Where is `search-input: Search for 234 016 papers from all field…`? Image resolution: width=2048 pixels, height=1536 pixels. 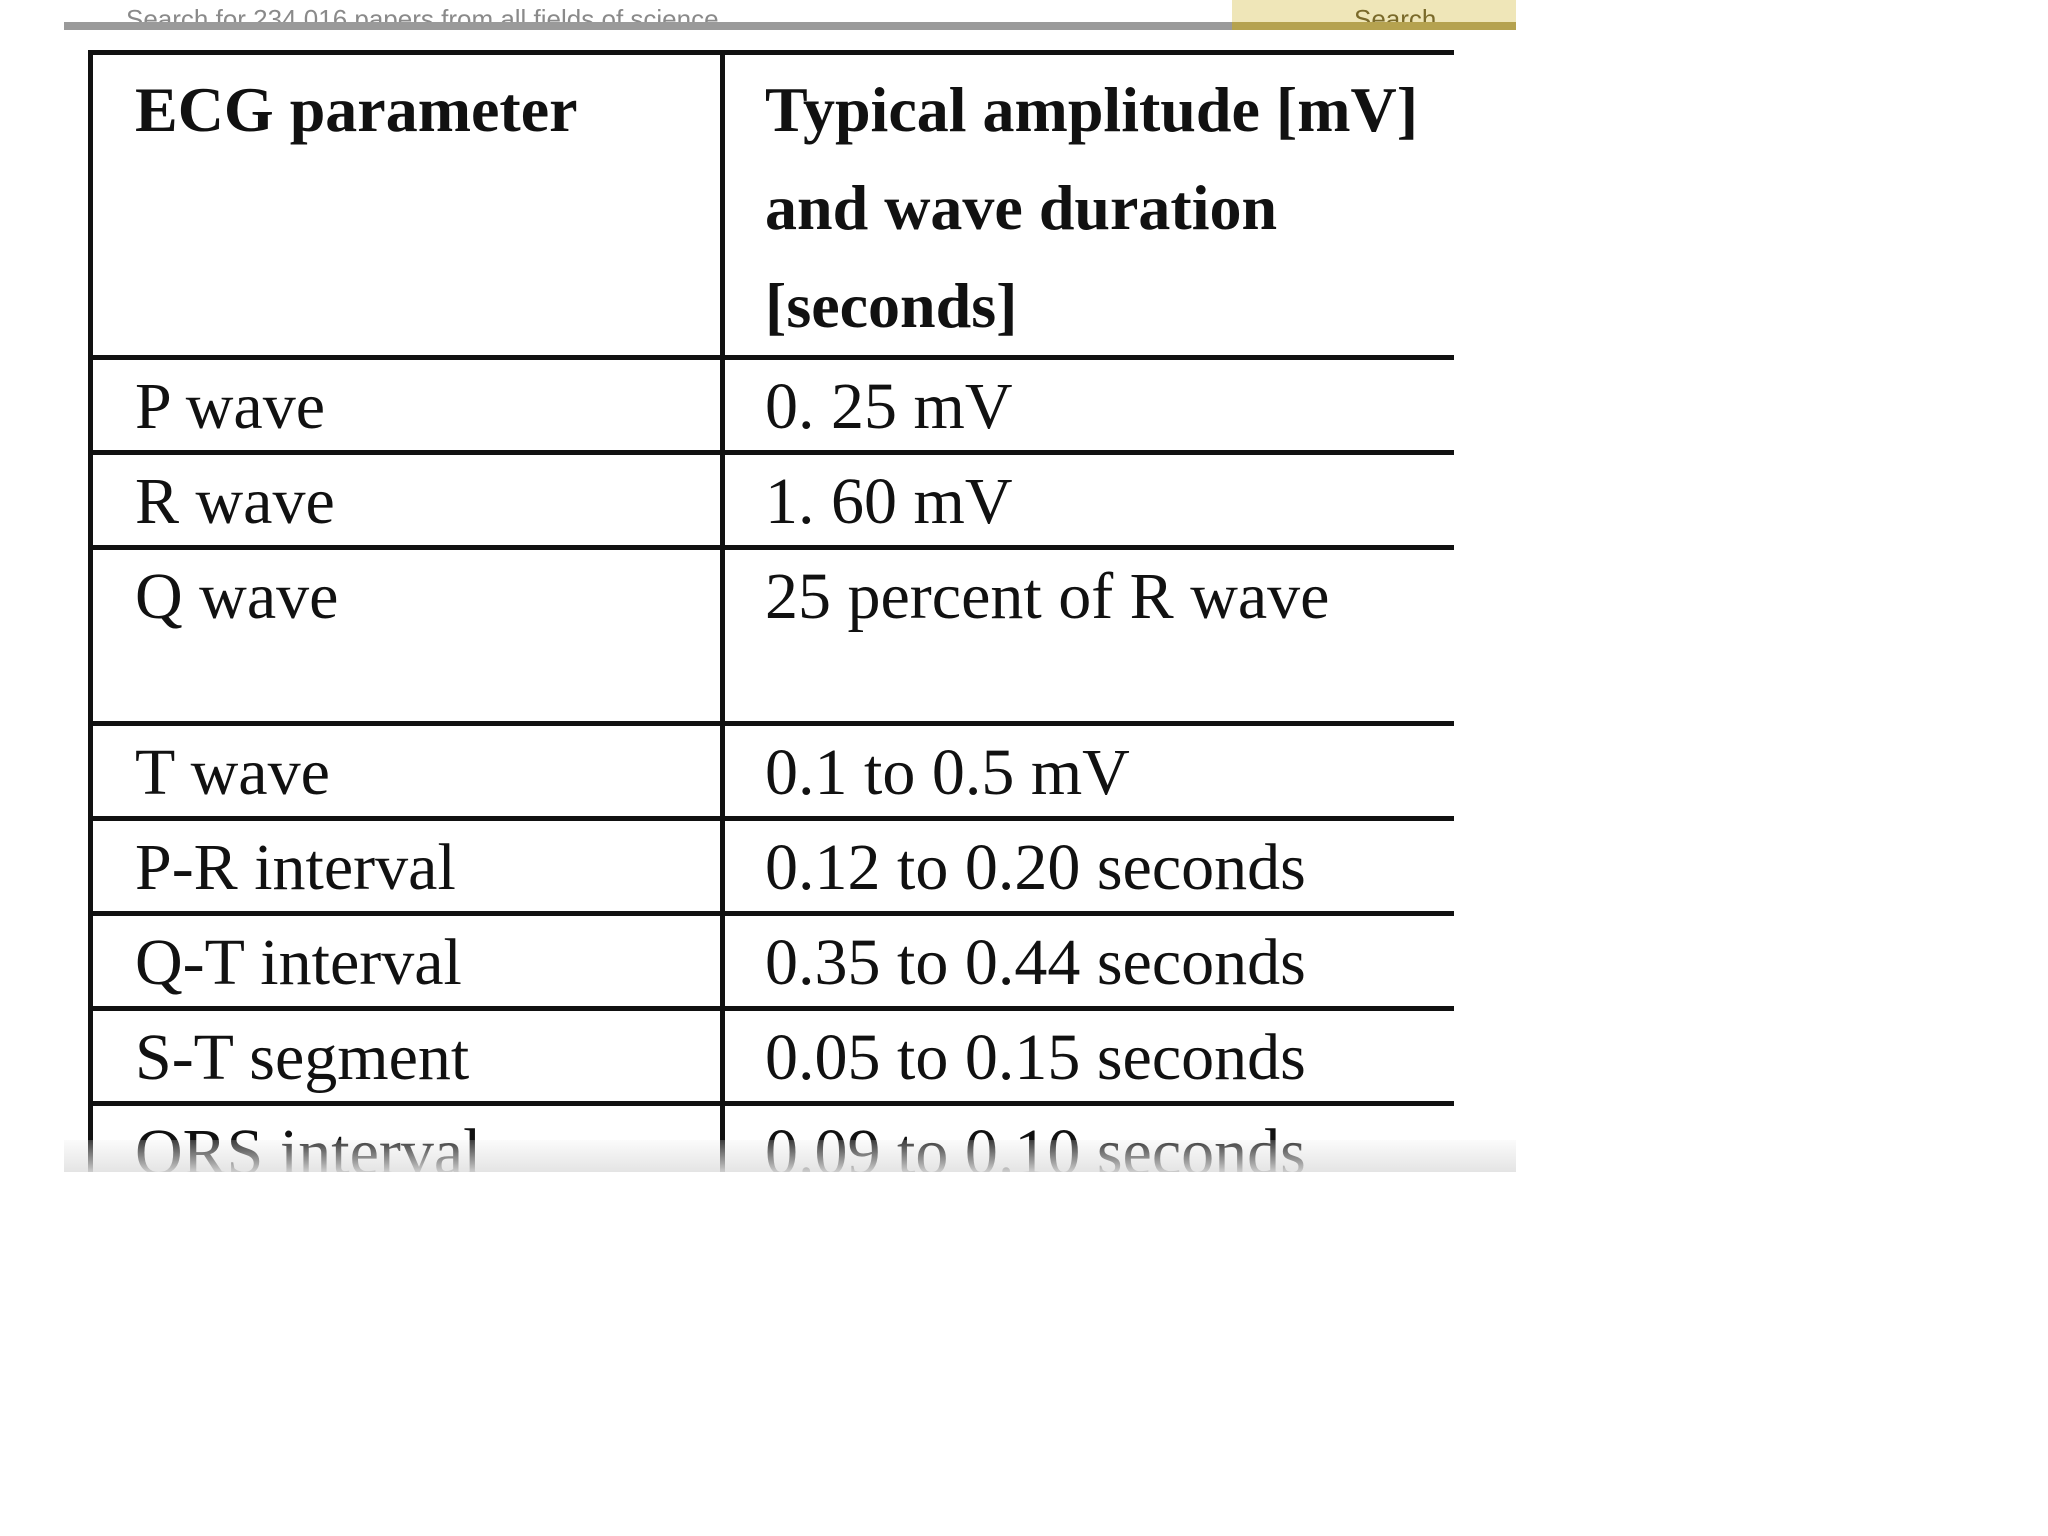 search-input: Search for 234 016 papers from all field… is located at coordinates (648, 15).